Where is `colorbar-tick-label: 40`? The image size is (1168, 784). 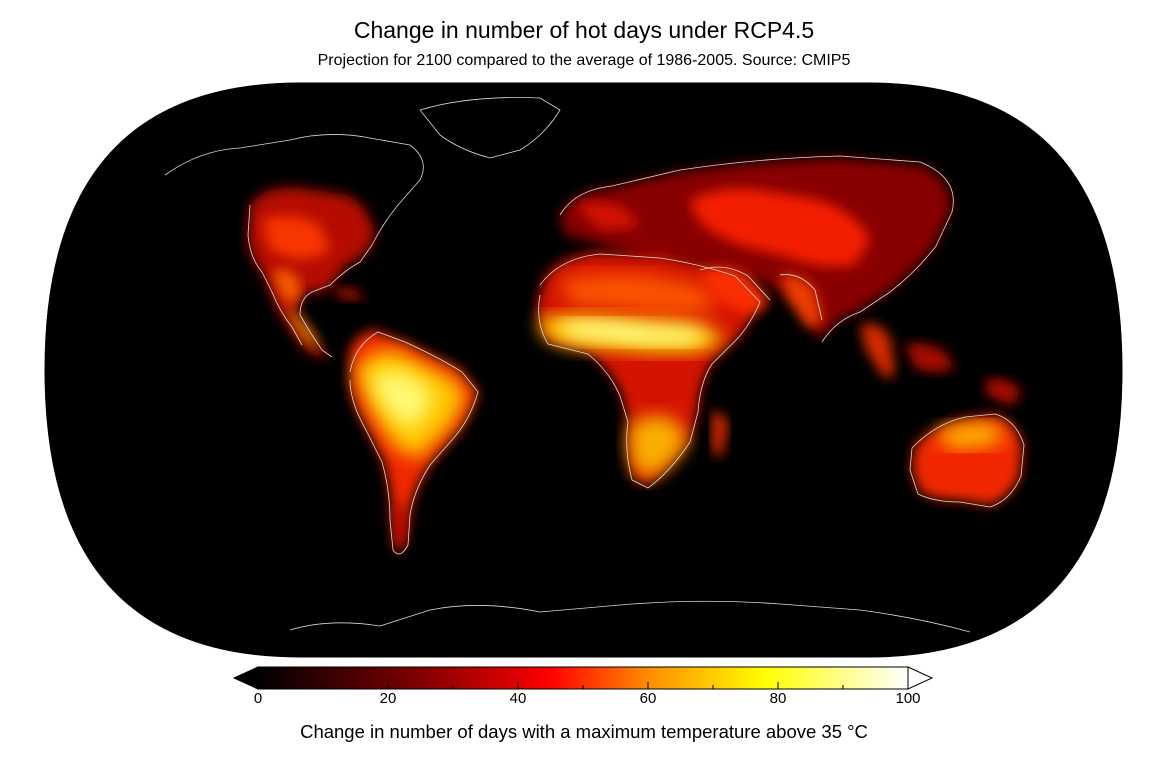 colorbar-tick-label: 40 is located at coordinates (518, 698).